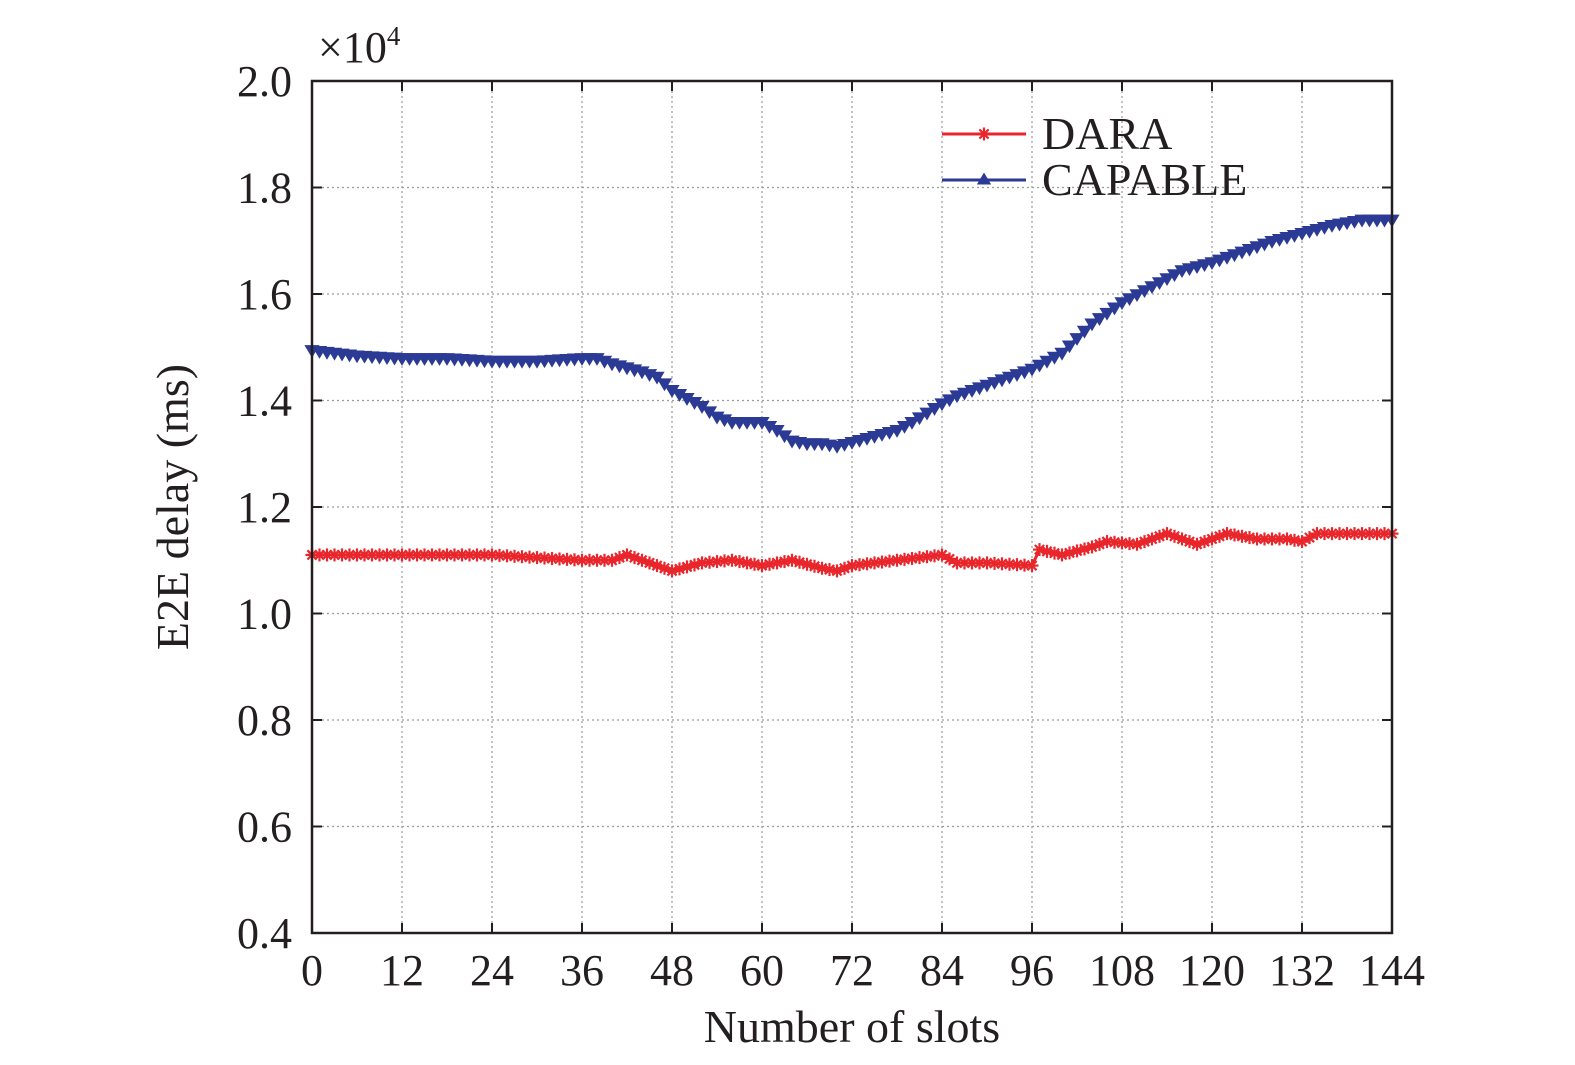  Describe the element at coordinates (492, 970) in the screenshot. I see `x-tick-label: 24` at that location.